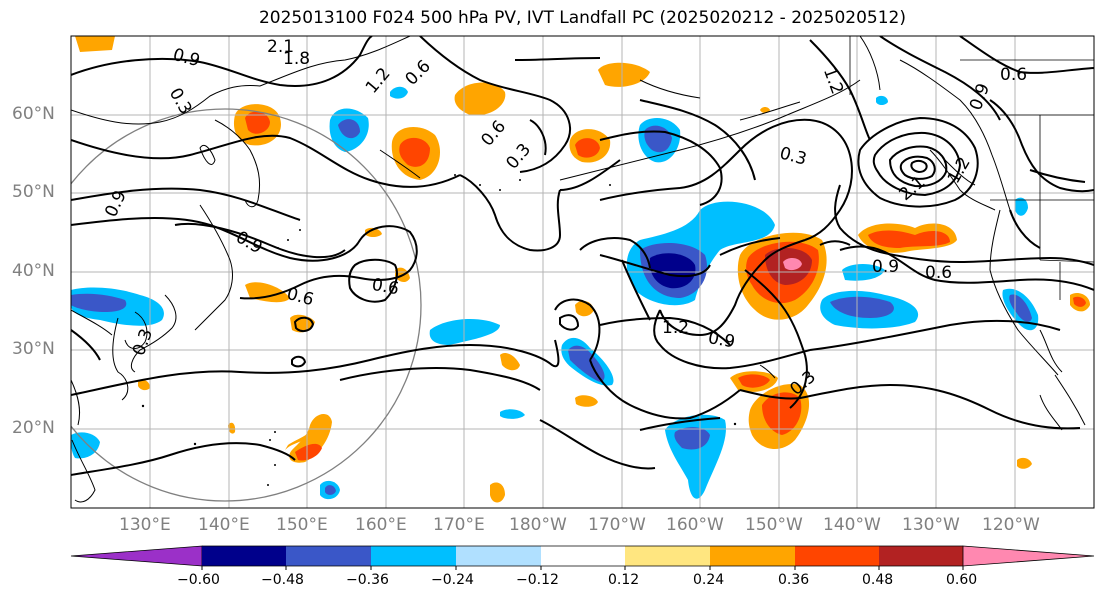 The image size is (1105, 601). I want to click on lon-label: 160°W, so click(695, 525).